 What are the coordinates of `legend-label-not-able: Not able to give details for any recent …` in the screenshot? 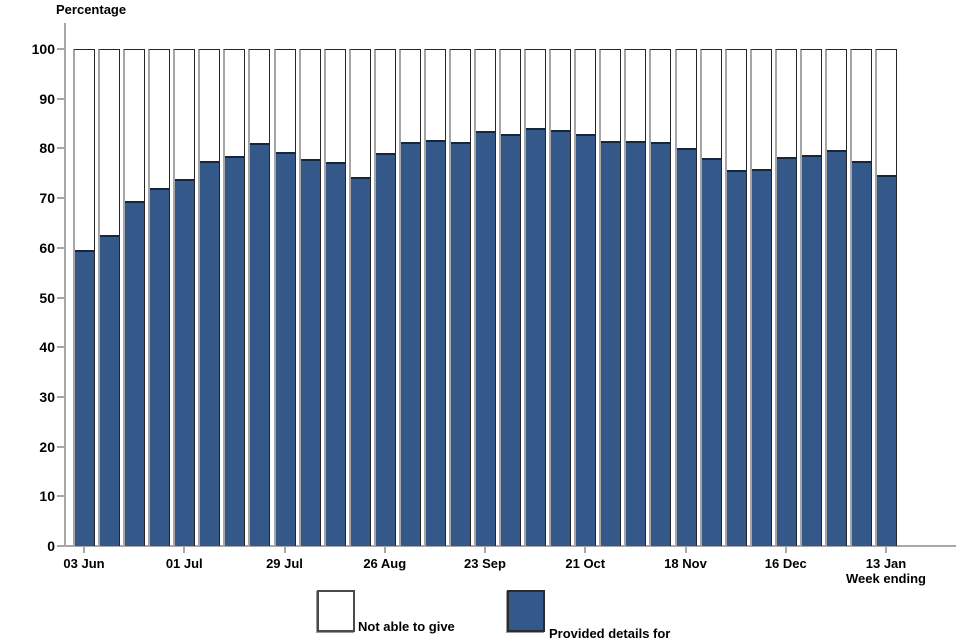 It's located at (425, 614).